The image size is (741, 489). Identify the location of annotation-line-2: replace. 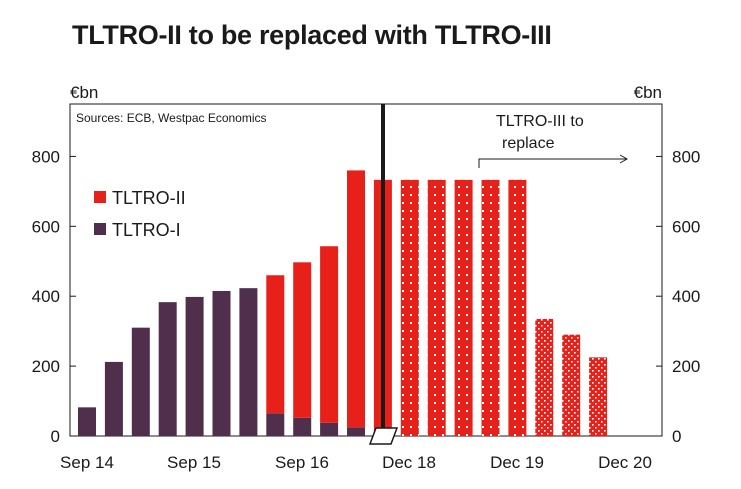
(528, 143).